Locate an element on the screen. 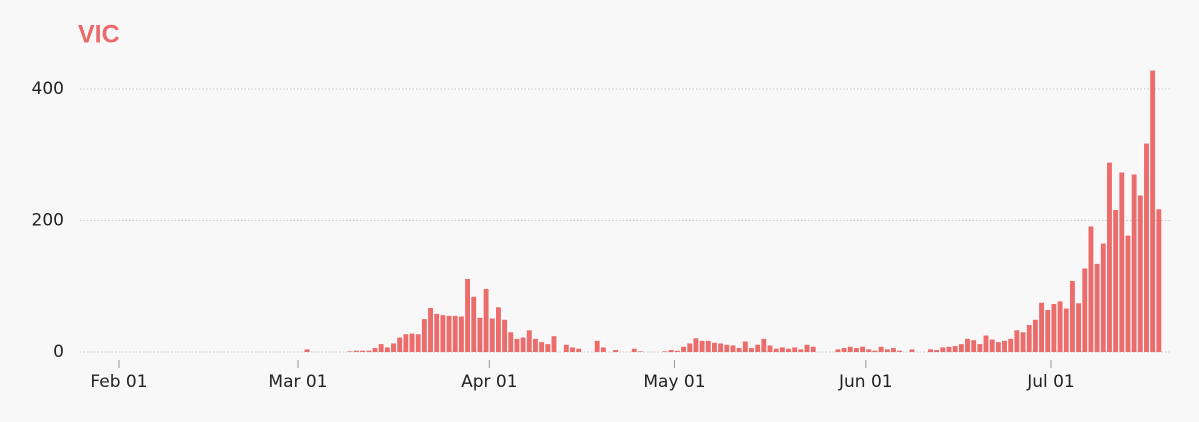  y-tick-label: 400 is located at coordinates (48, 89).